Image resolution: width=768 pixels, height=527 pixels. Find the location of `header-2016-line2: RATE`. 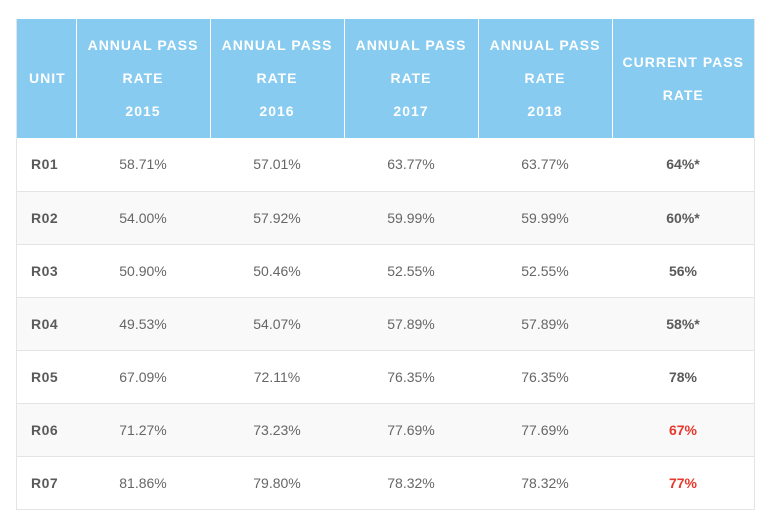

header-2016-line2: RATE is located at coordinates (277, 78).